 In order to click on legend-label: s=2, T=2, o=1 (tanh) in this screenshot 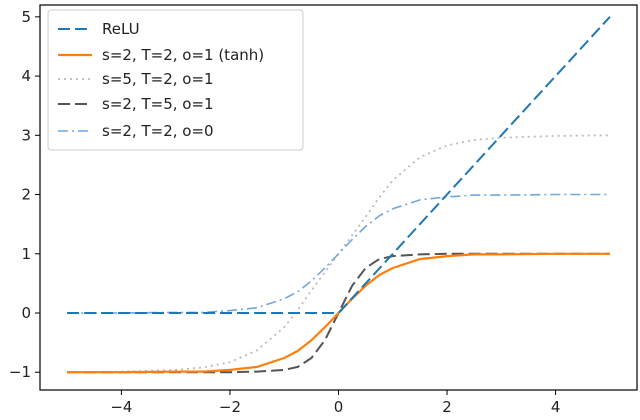, I will do `click(183, 55)`.